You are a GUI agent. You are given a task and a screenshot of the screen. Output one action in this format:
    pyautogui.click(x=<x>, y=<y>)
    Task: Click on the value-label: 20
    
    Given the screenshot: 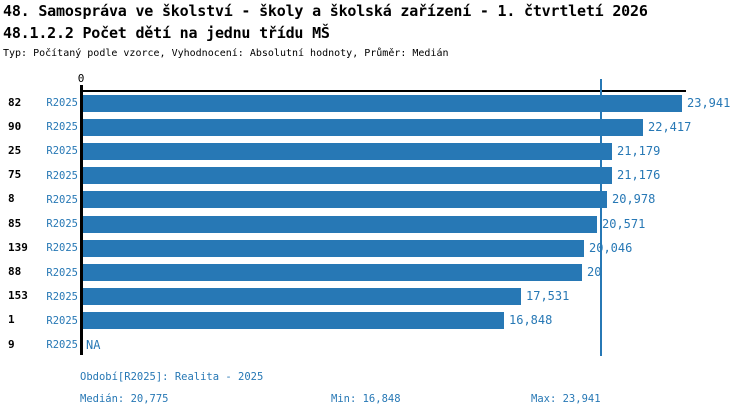 What is the action you would take?
    pyautogui.click(x=594, y=272)
    